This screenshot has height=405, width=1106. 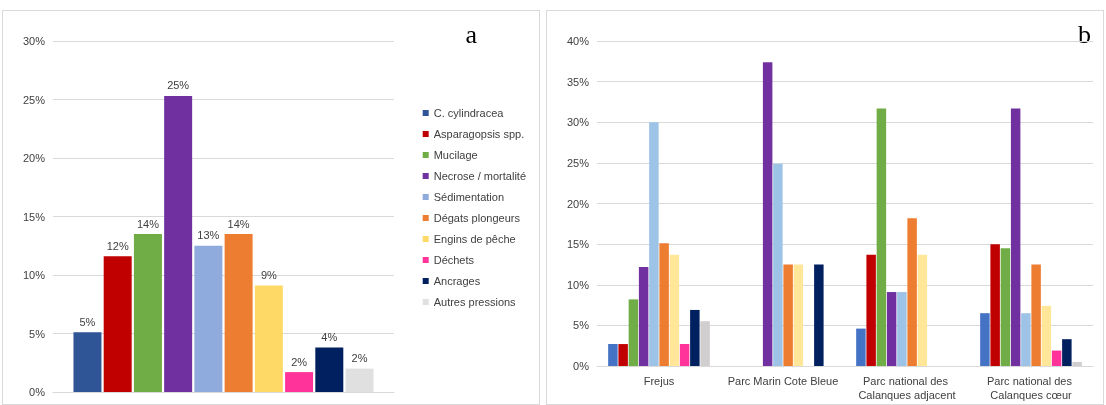 What do you see at coordinates (783, 381) in the screenshot?
I see `x-tick-label: Parc Marin Cote Bleue` at bounding box center [783, 381].